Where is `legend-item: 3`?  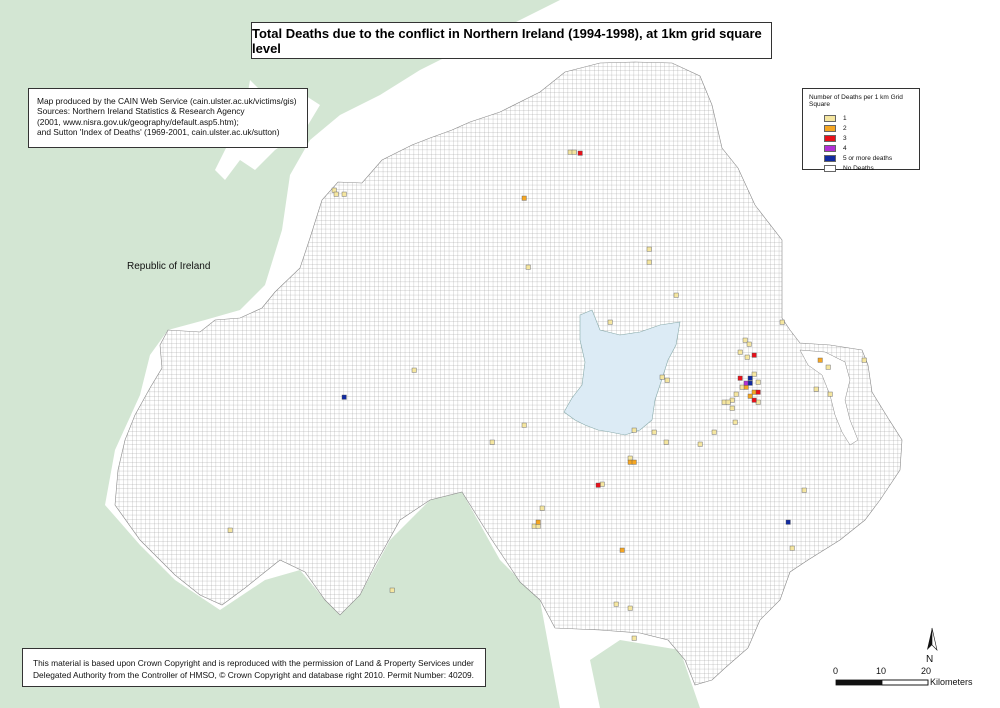 legend-item: 3 is located at coordinates (868, 138).